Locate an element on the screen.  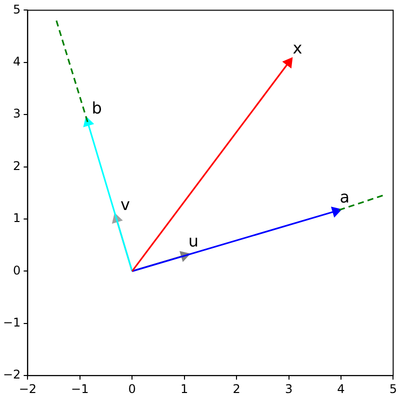
series-label: x is located at coordinates (297, 48).